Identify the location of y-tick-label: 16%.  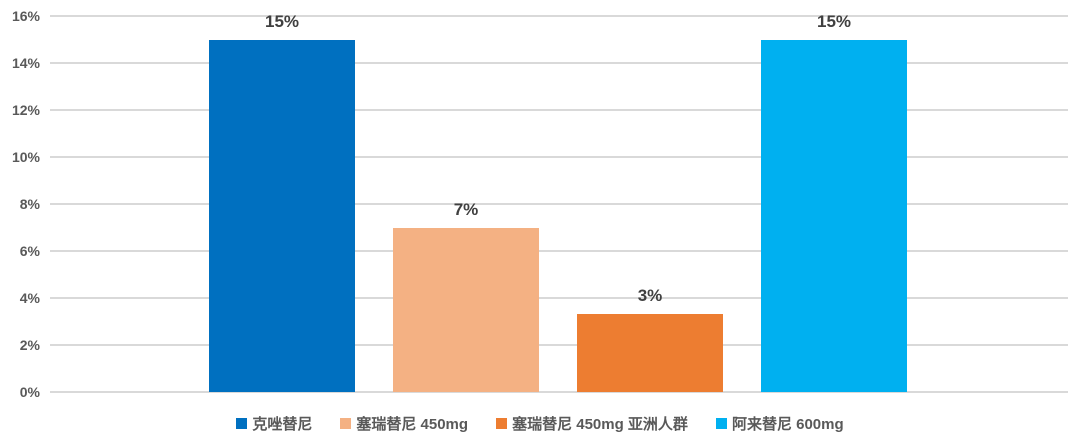
(25, 16).